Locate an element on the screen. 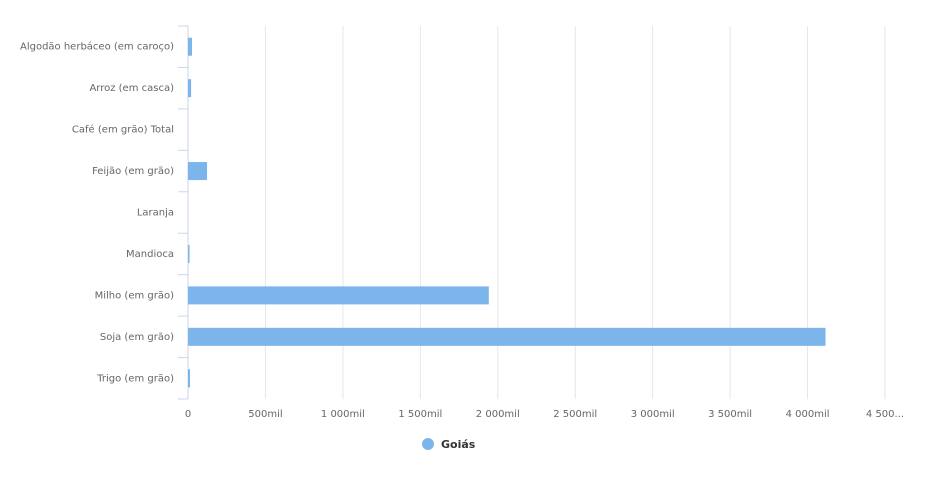 The height and width of the screenshot is (479, 929). x-tick-label: 1 000mil is located at coordinates (343, 414).